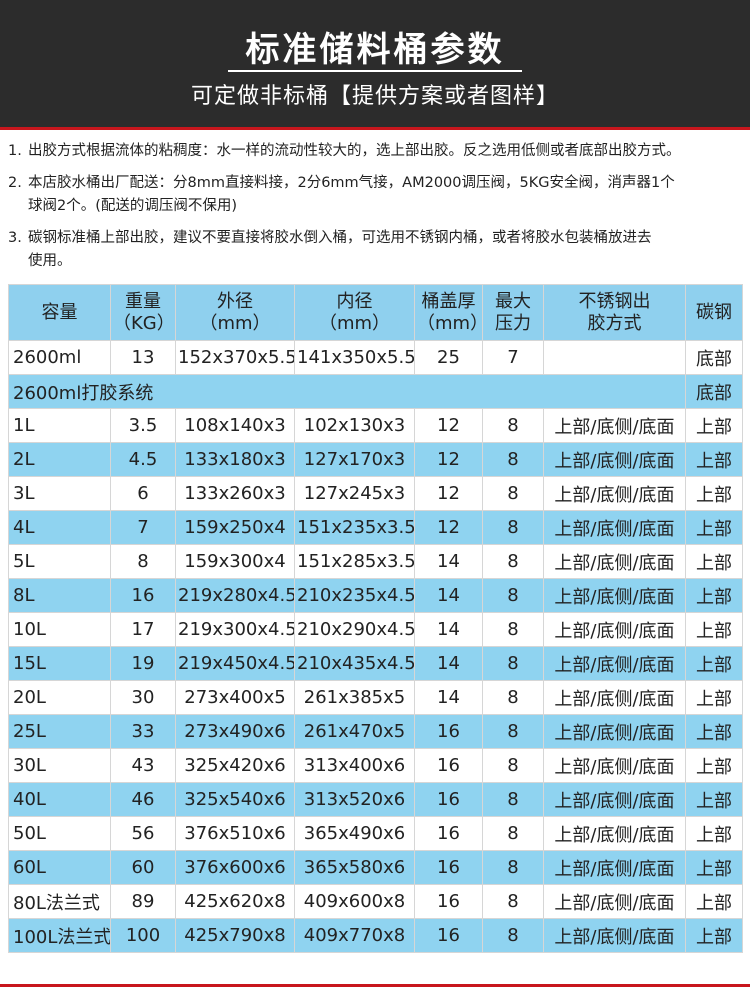  Describe the element at coordinates (374, 96) in the screenshot. I see `subtitle: 可定做非标桶【提供方案或者图样】` at that location.